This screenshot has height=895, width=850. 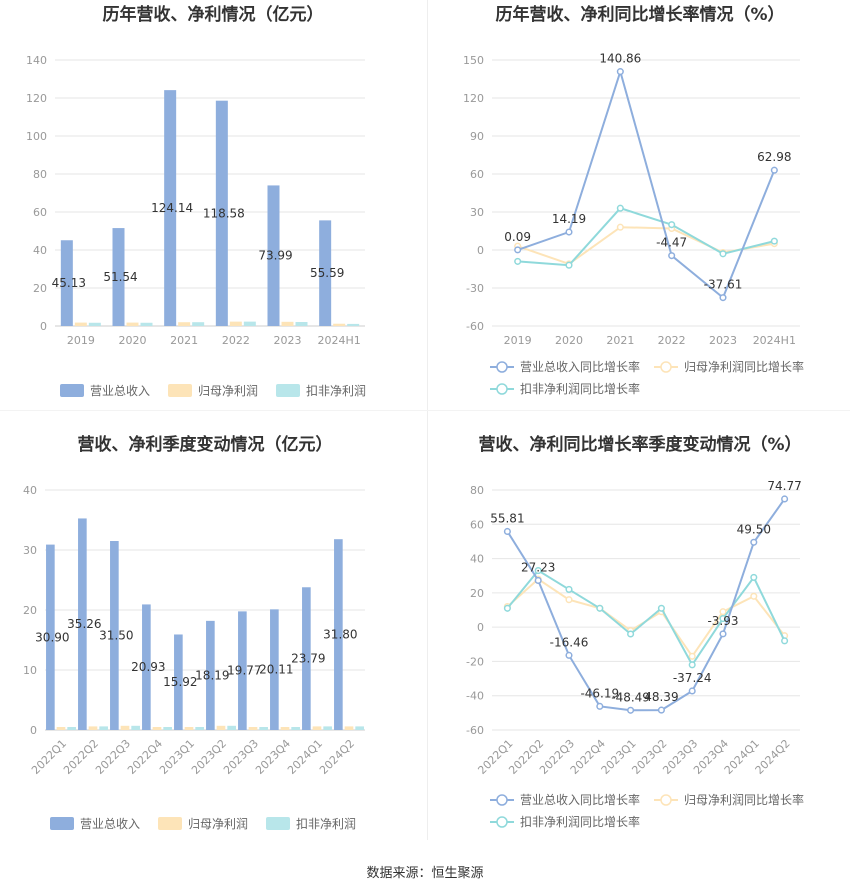 What do you see at coordinates (120, 277) in the screenshot?
I see `data-label: 51.54` at bounding box center [120, 277].